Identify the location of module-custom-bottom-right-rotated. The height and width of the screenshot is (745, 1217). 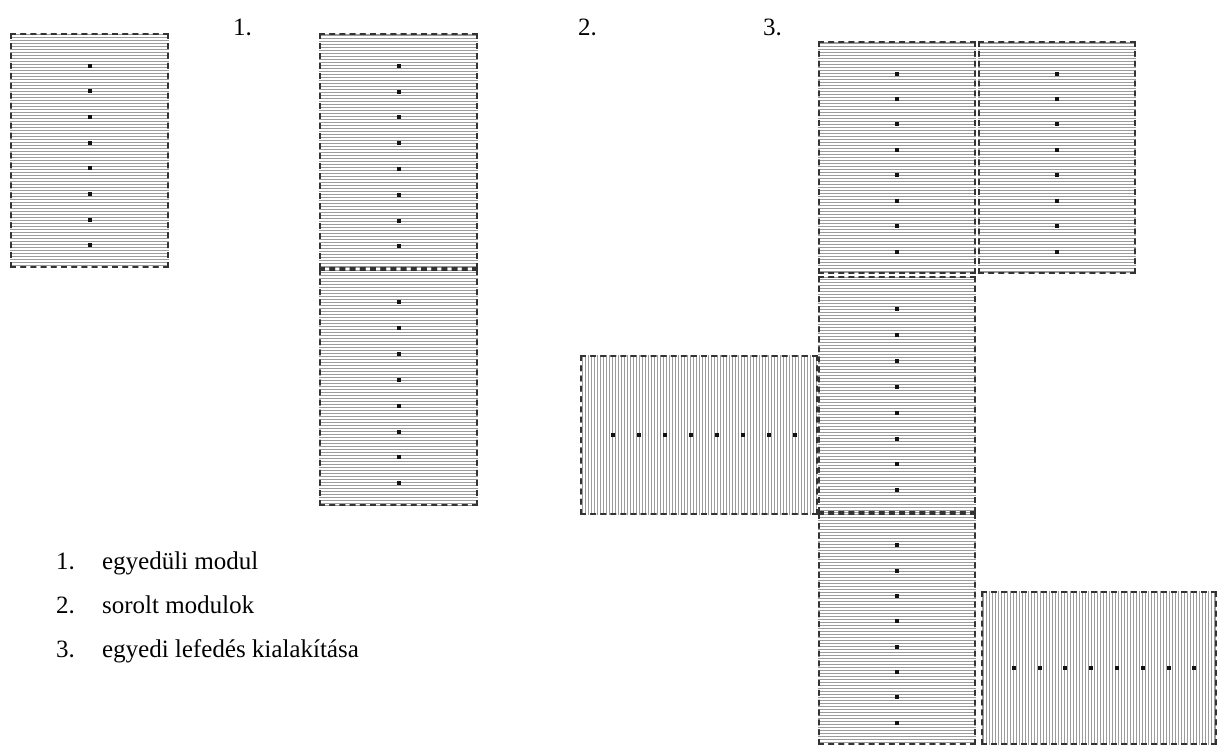
(1099, 668).